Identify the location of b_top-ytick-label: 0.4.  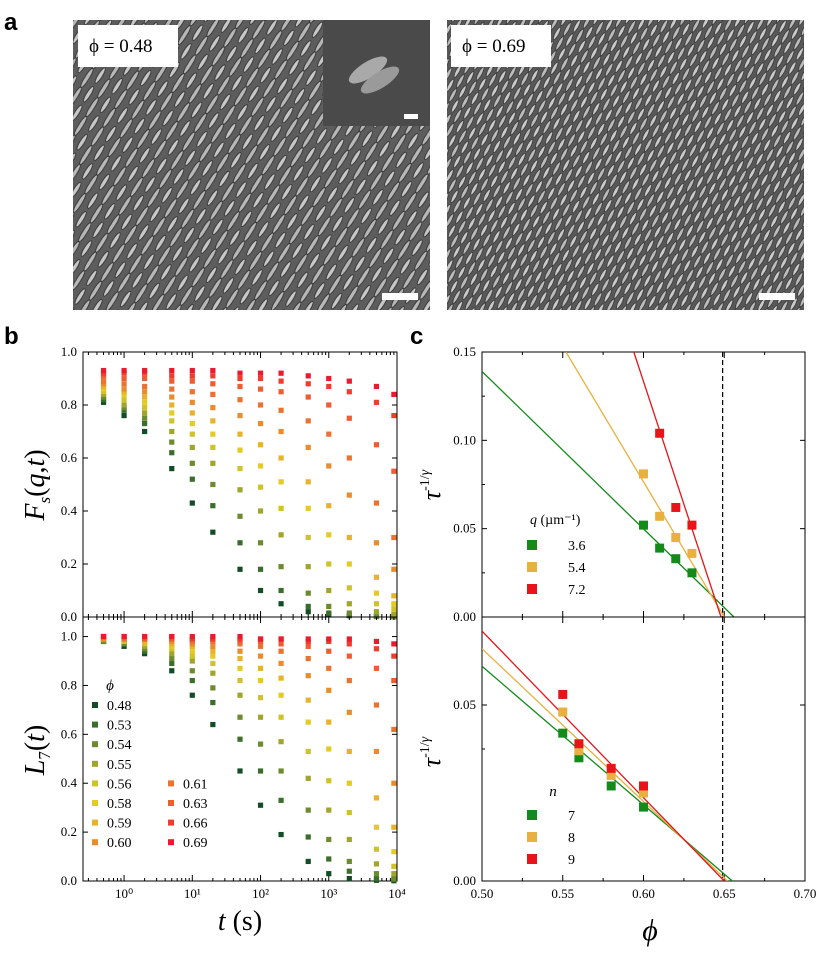
(69, 510).